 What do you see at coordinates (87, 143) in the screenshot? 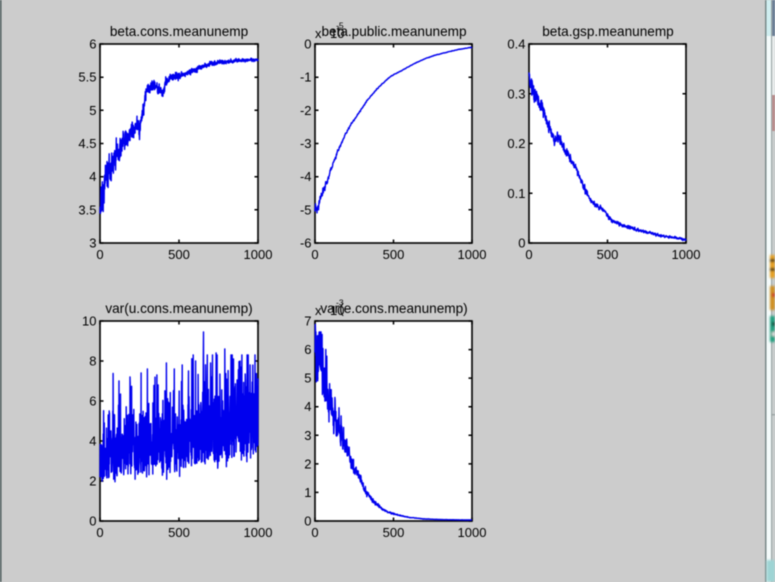
I see `svg-text: 4.5` at bounding box center [87, 143].